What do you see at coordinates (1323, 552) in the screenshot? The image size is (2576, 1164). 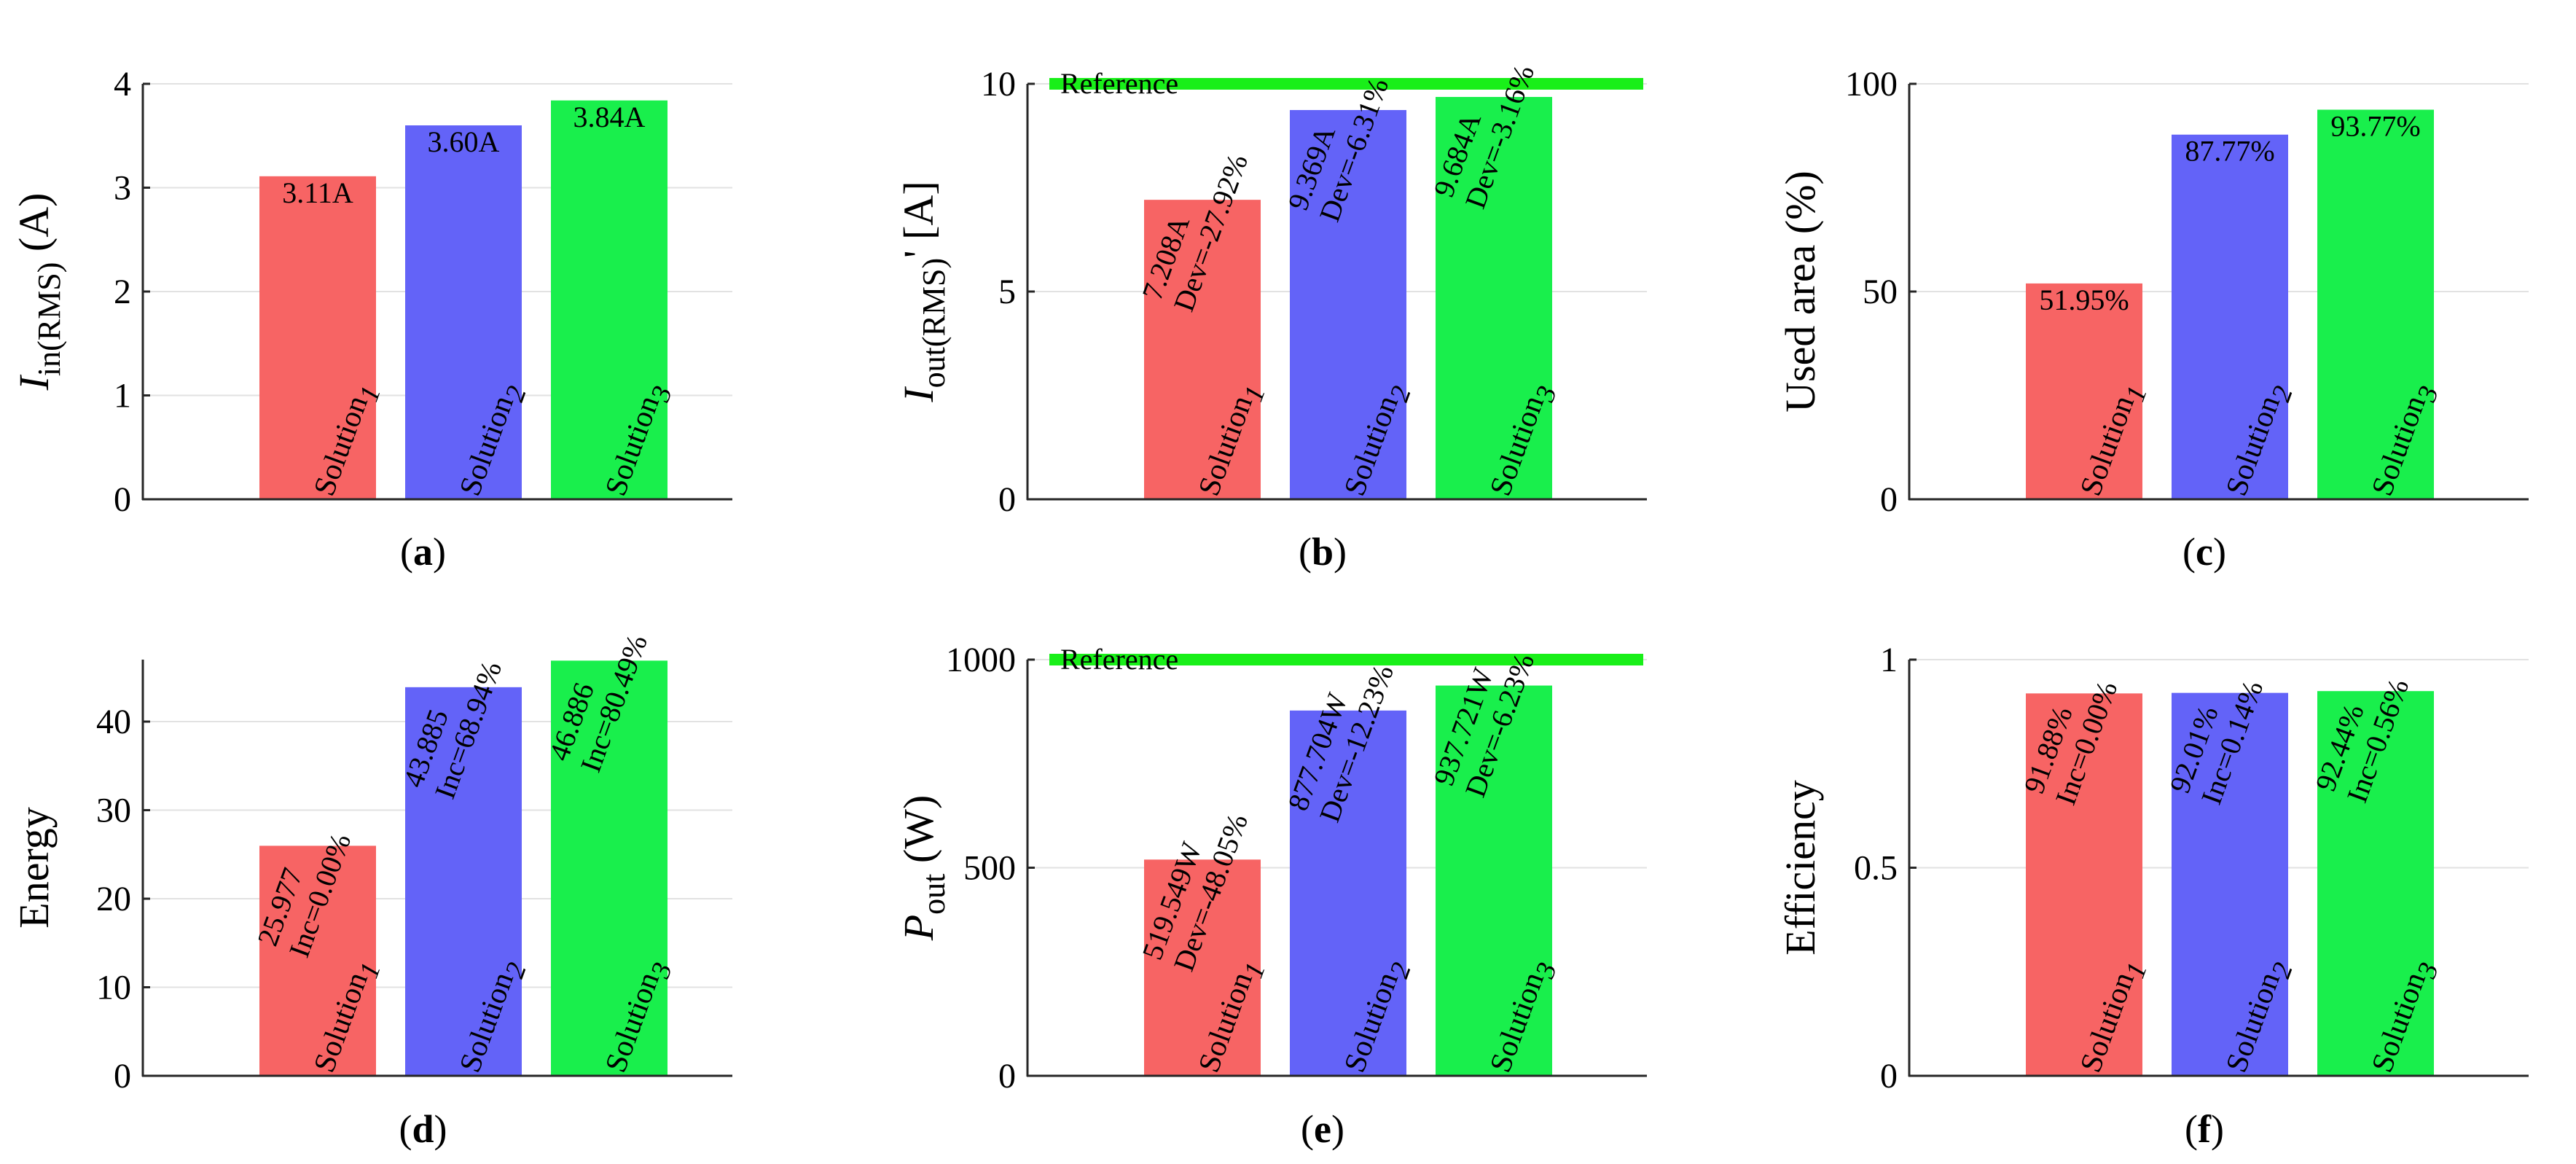 I see `panel-b-caption: (b)` at bounding box center [1323, 552].